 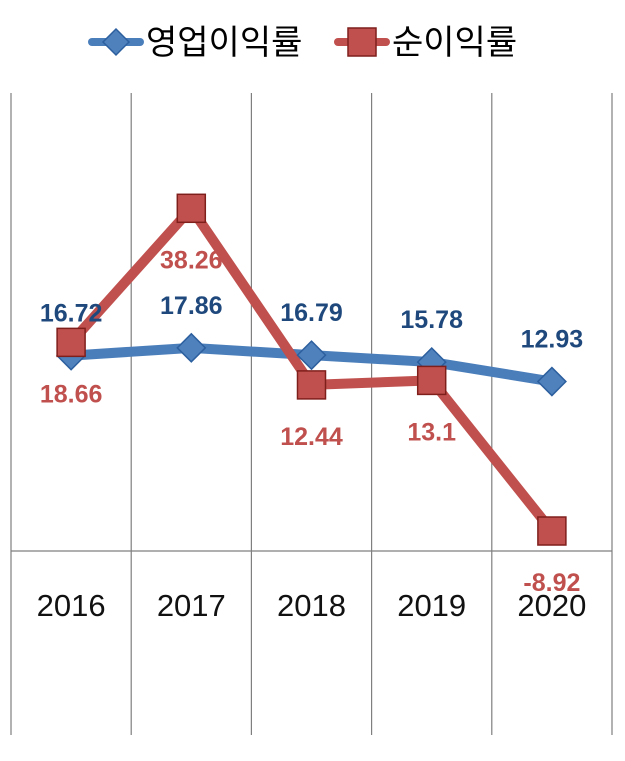 I want to click on x-tick-label: 2018, so click(x=311, y=605).